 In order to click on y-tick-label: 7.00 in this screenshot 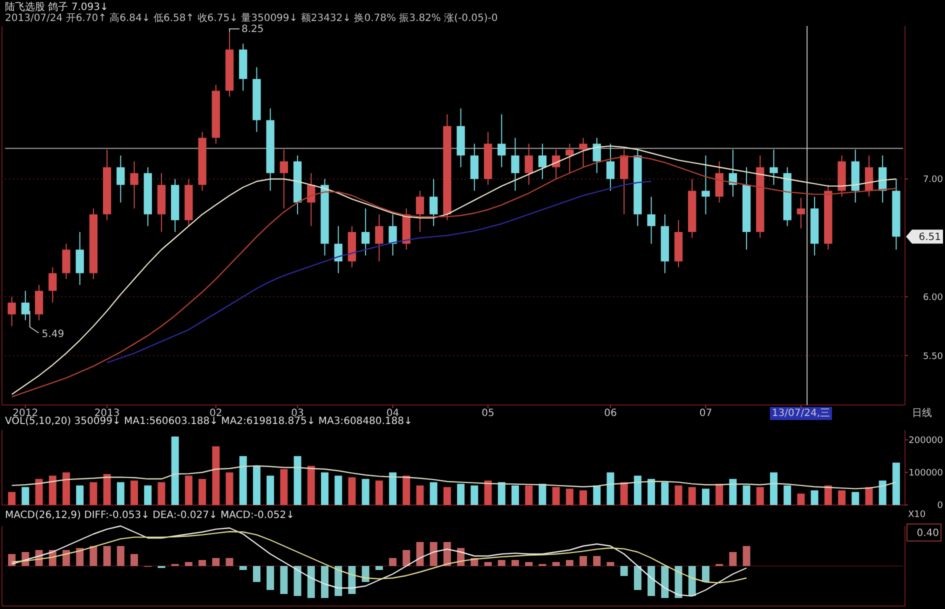, I will do `click(933, 180)`.